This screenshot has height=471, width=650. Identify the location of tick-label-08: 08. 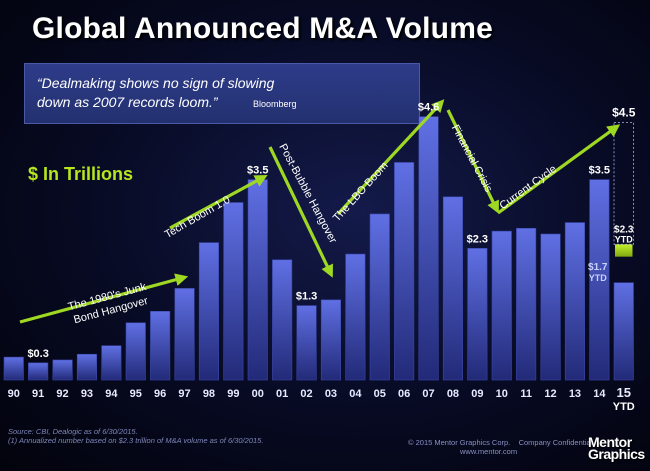
(453, 394).